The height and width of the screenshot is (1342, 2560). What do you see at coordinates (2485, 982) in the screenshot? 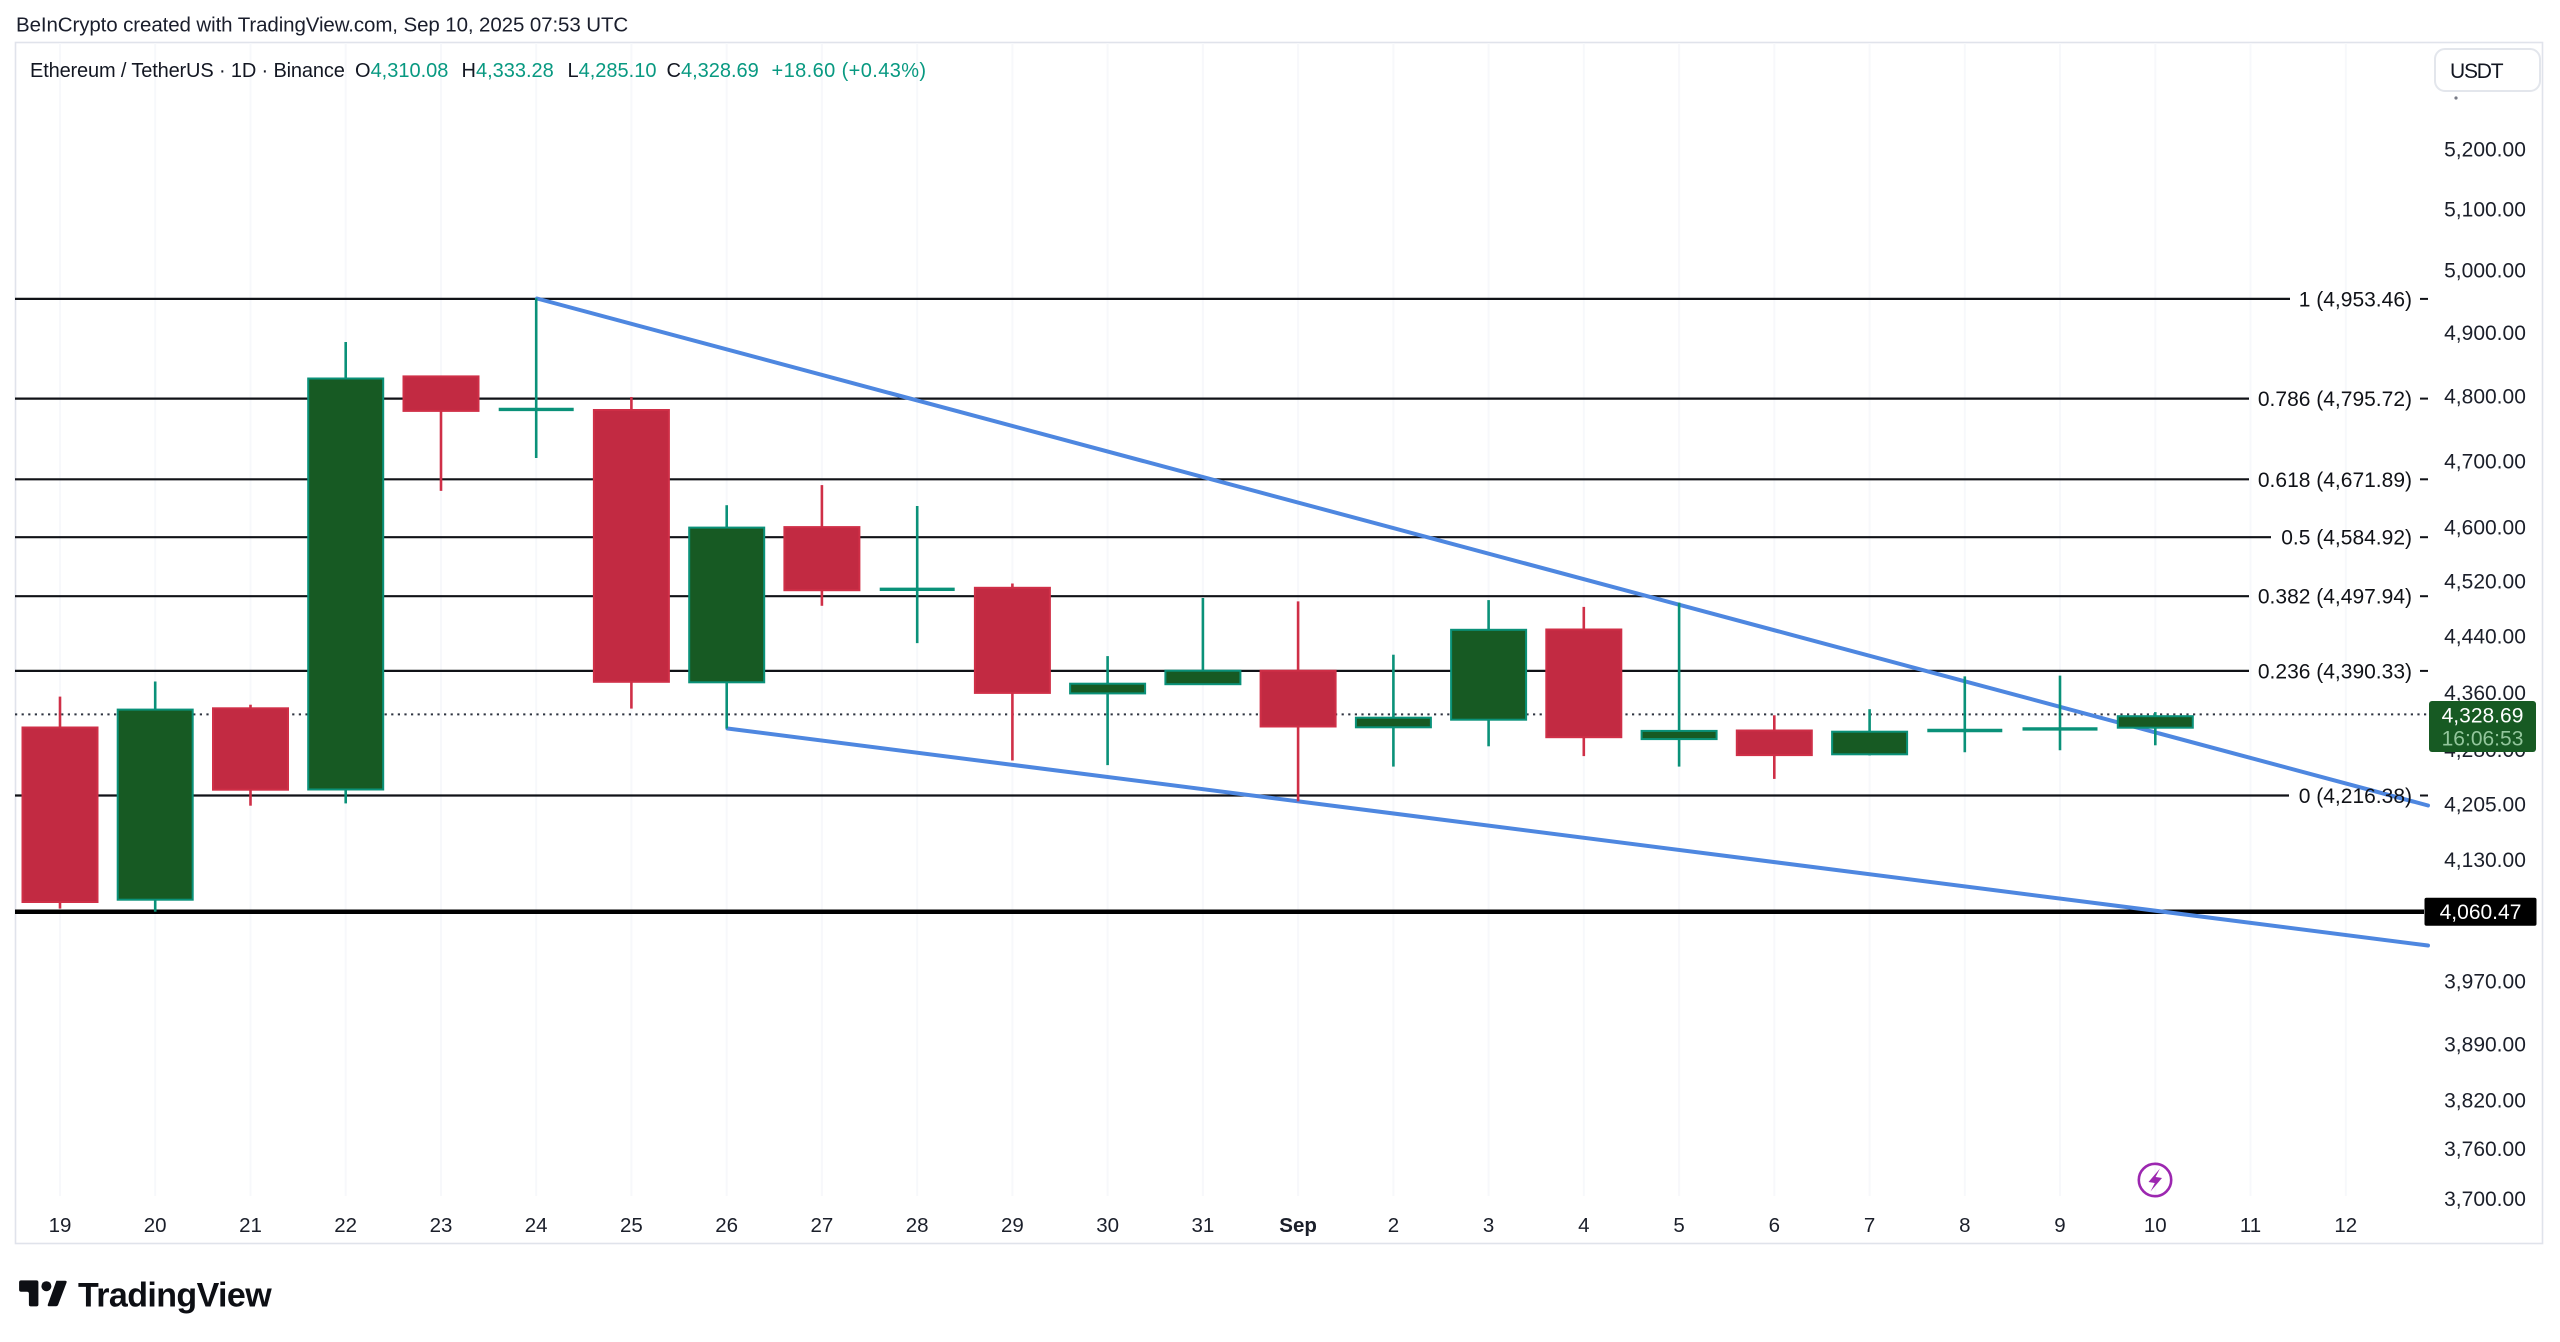
I see `svg-text: 3,970.00` at bounding box center [2485, 982].